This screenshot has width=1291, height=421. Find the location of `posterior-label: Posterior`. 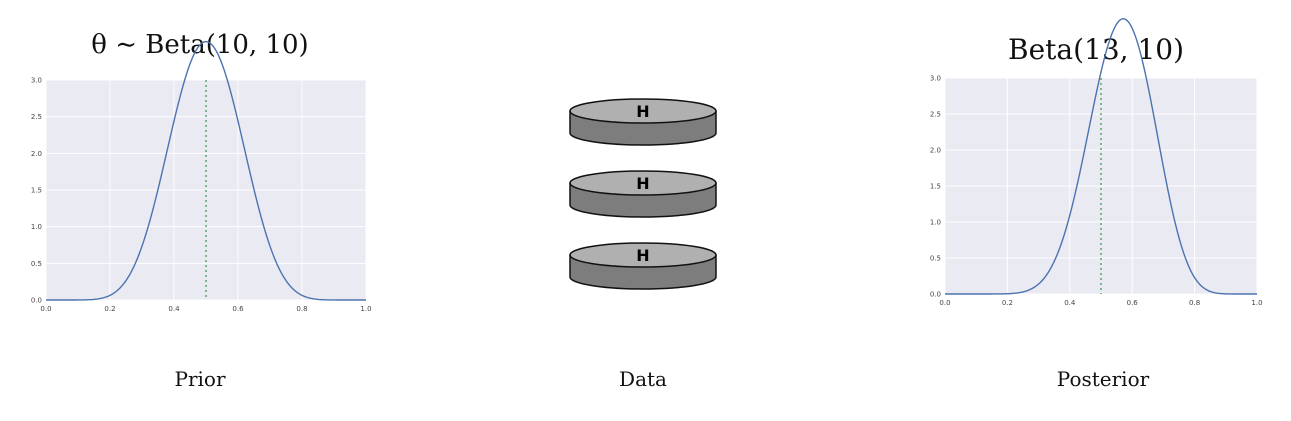

posterior-label: Posterior is located at coordinates (1103, 379).